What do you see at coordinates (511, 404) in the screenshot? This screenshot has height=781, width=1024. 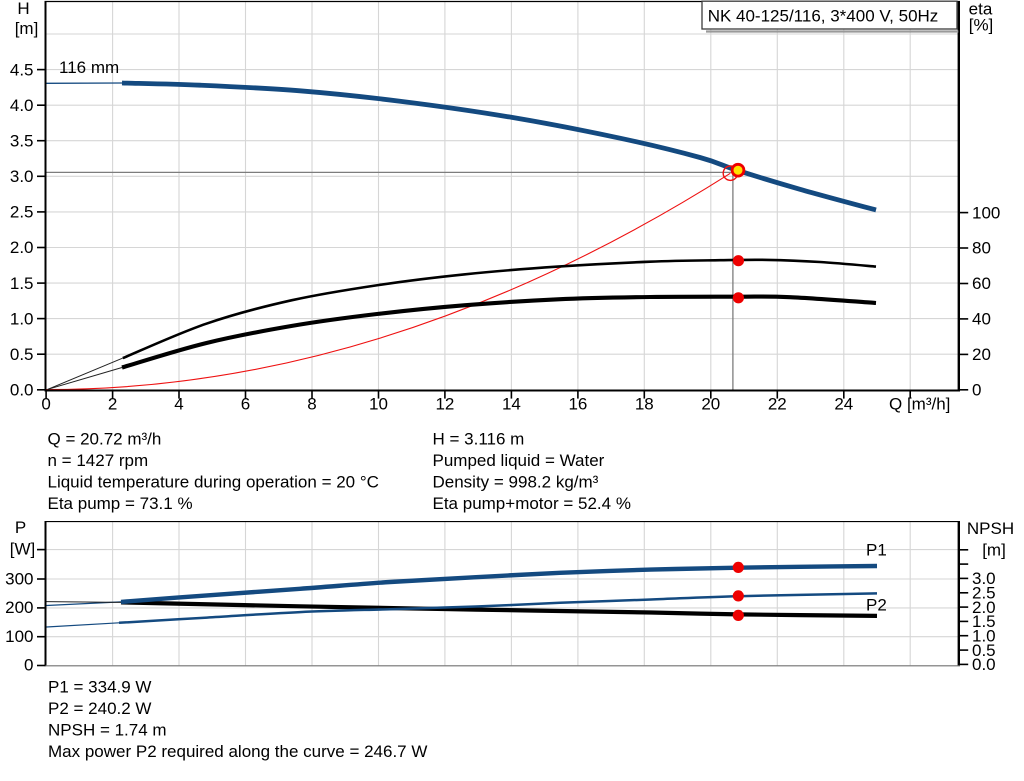 I see `svg-text: 14` at bounding box center [511, 404].